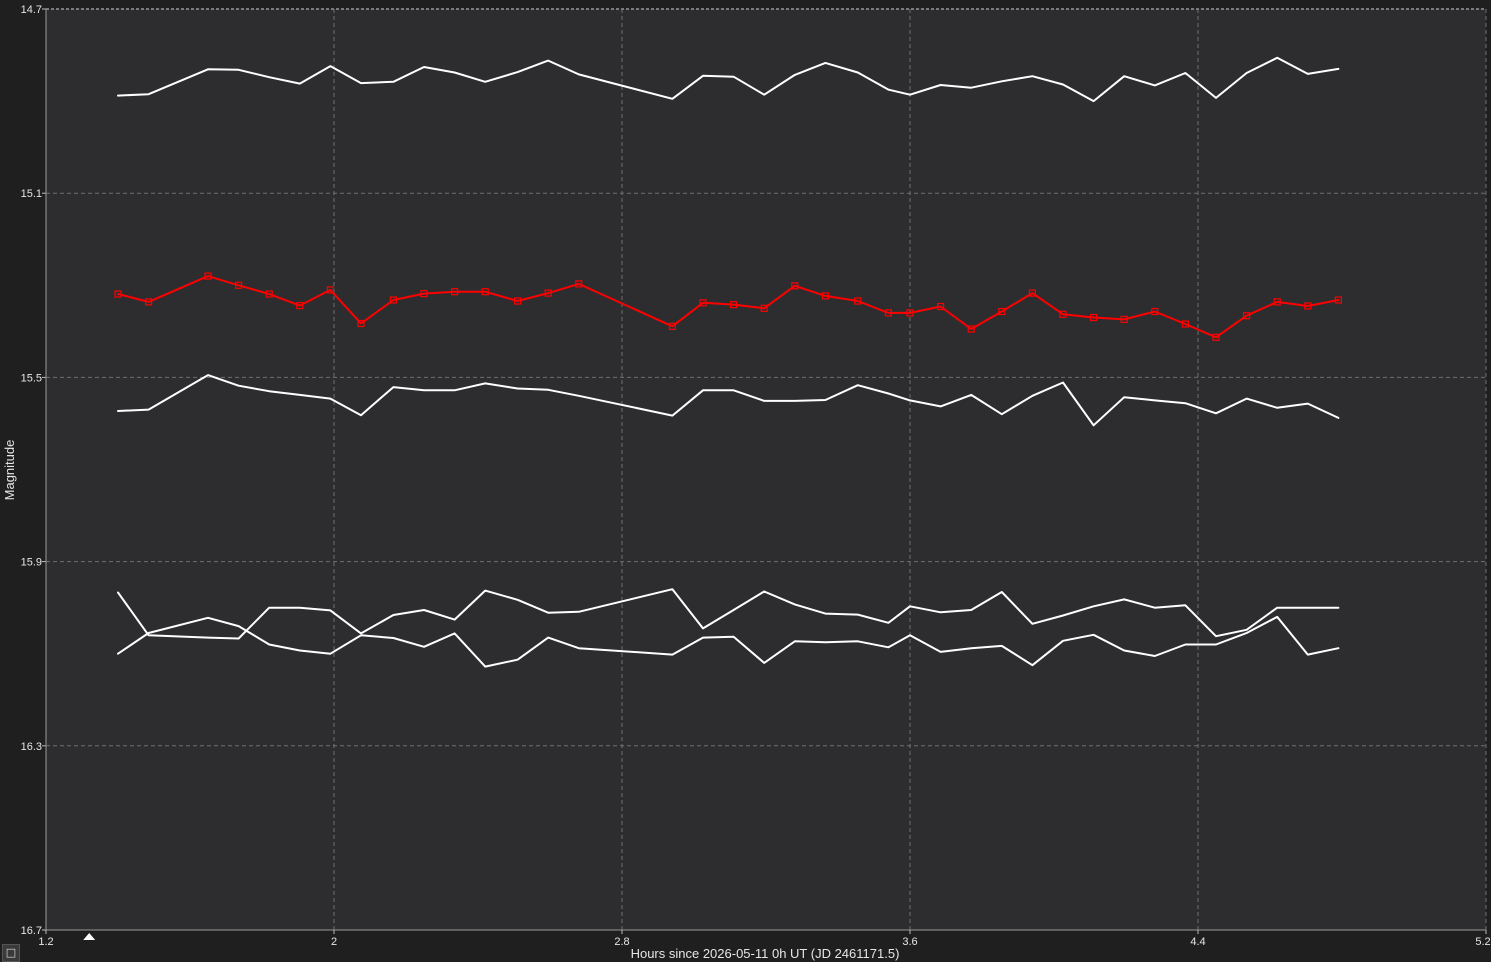  Describe the element at coordinates (334, 942) in the screenshot. I see `x-tick-label: 2` at that location.